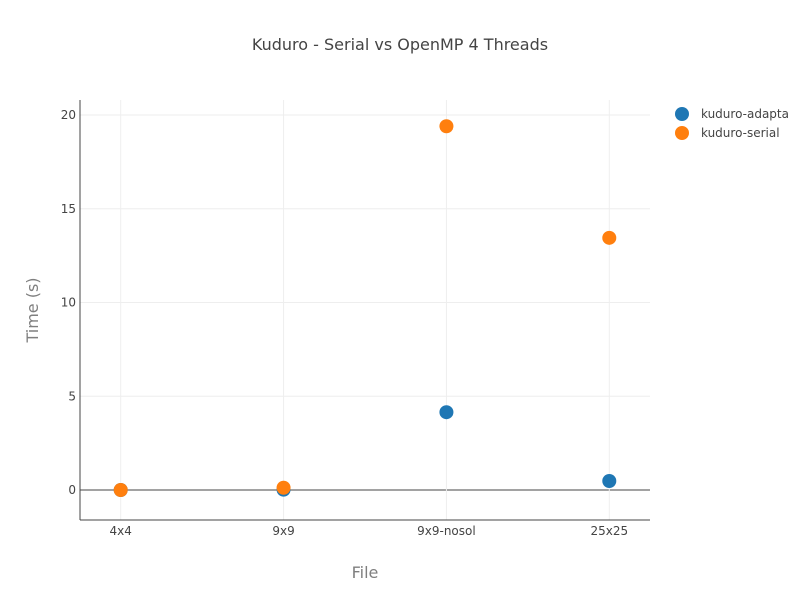 The width and height of the screenshot is (800, 600). What do you see at coordinates (72, 490) in the screenshot?
I see `y-tick-label: 0` at bounding box center [72, 490].